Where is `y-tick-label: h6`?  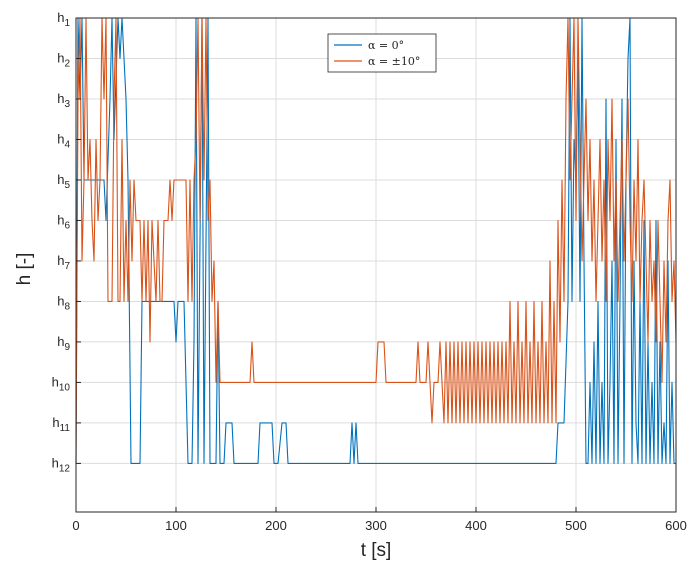
y-tick-label: h6 is located at coordinates (63, 221).